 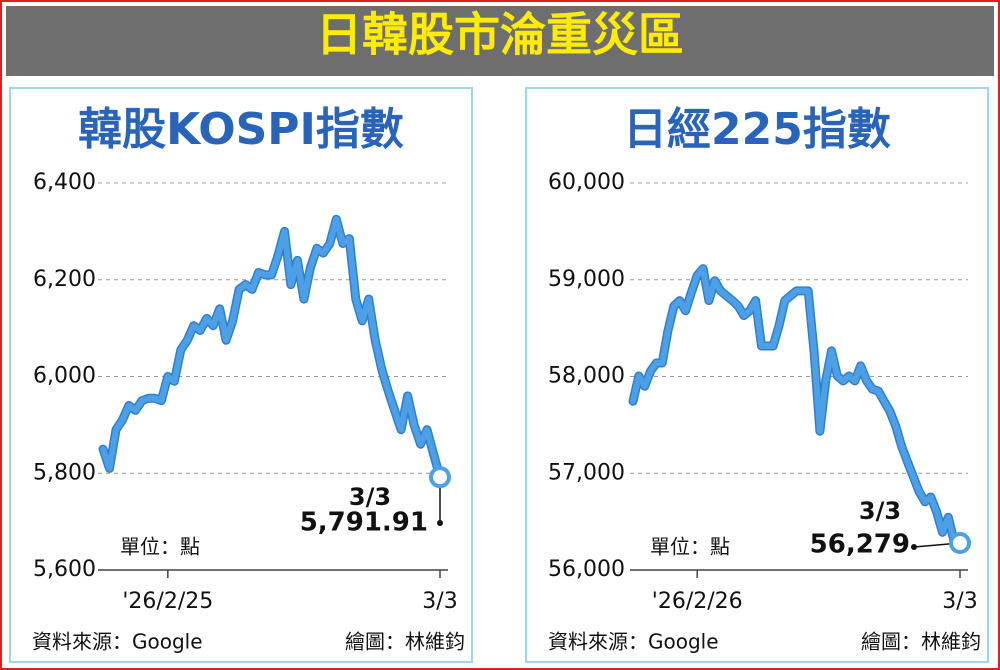 What do you see at coordinates (586, 376) in the screenshot?
I see `y-tick-label: 58,000` at bounding box center [586, 376].